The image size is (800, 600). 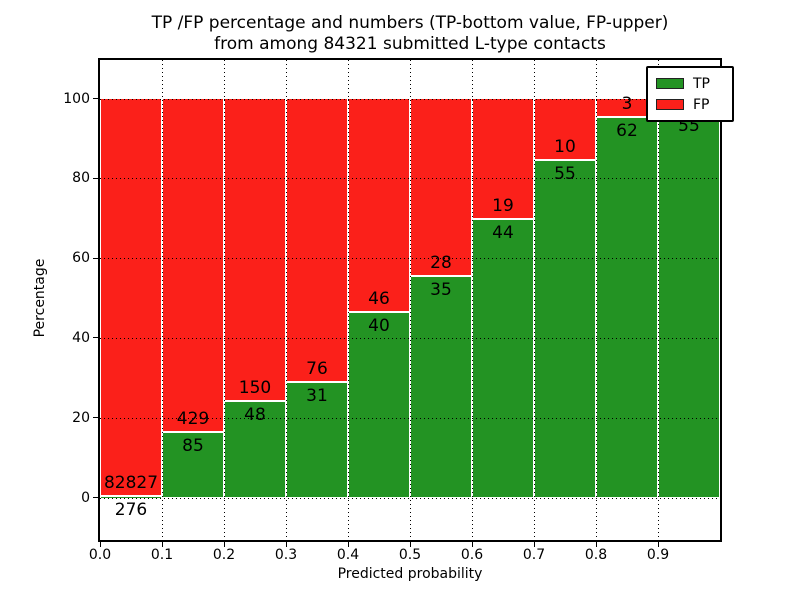 What do you see at coordinates (81, 178) in the screenshot?
I see `y-tick-label: 80` at bounding box center [81, 178].